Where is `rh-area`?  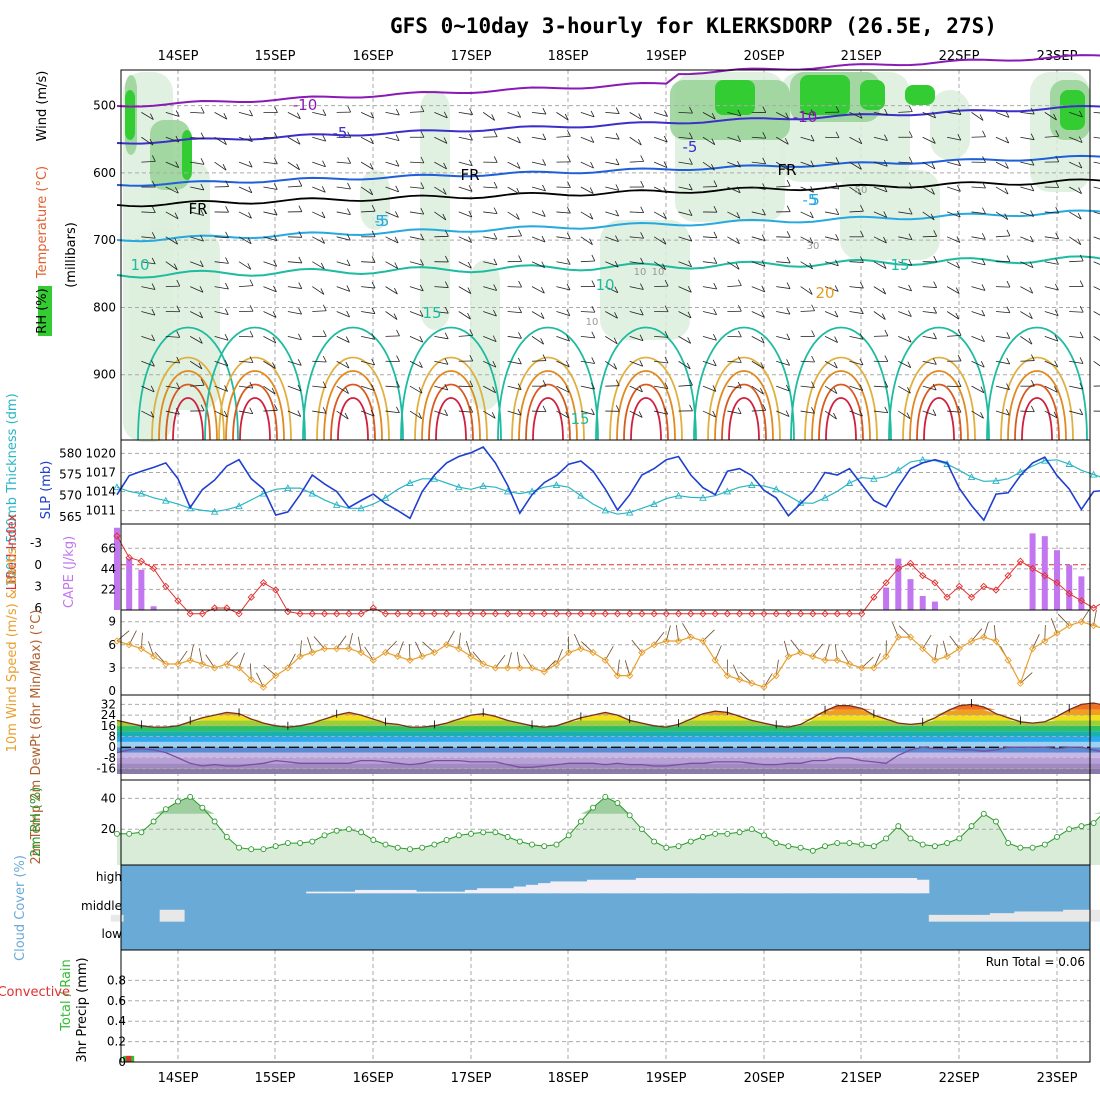 rh-area is located at coordinates (608, 830).